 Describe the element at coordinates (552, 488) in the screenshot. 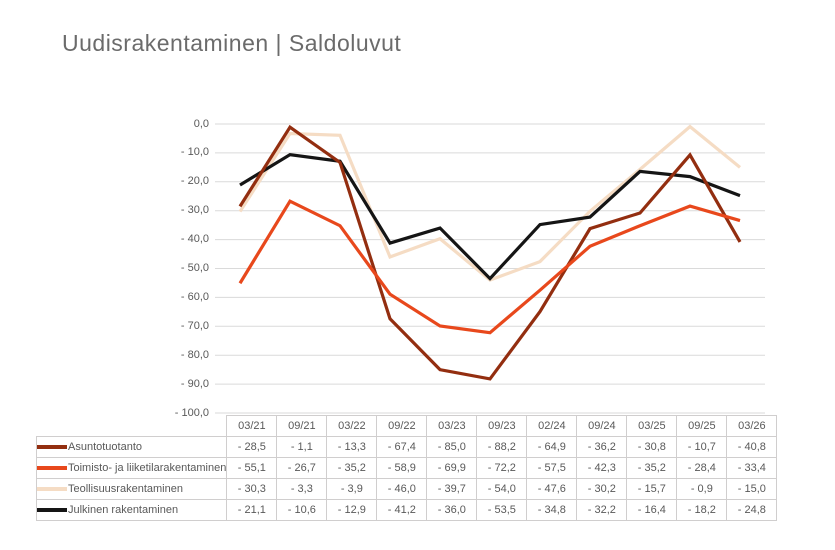

I see `value-cell: - 47,6` at that location.